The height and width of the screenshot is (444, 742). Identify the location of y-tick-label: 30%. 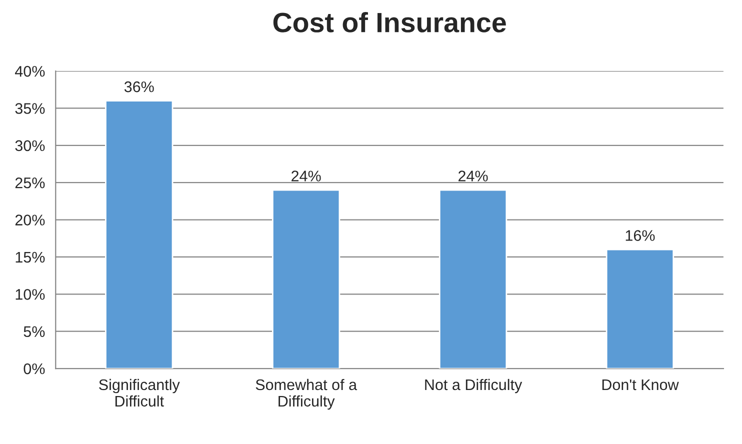
(30, 146).